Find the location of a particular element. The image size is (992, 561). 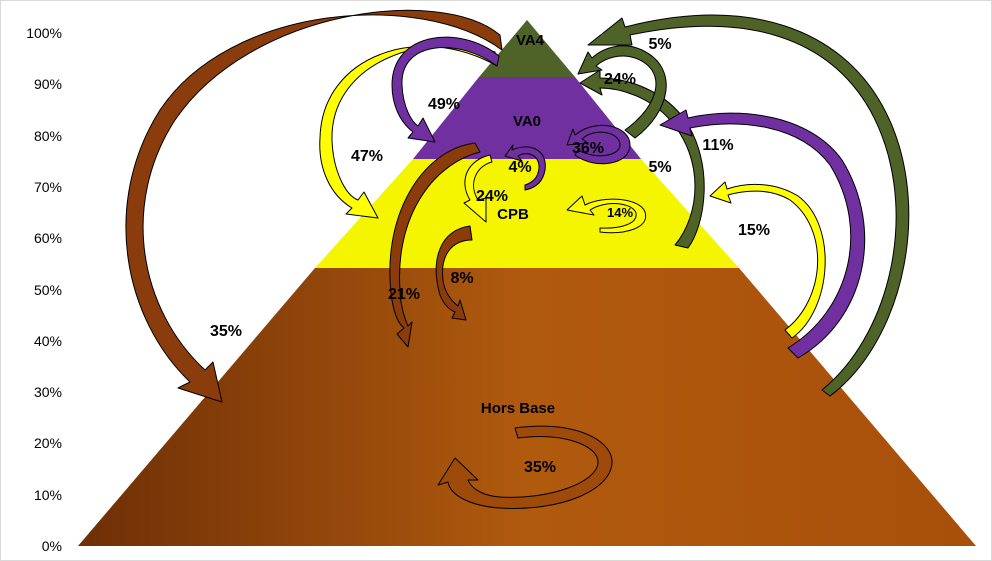

level-label-hors-base: Hors Base is located at coordinates (518, 408).